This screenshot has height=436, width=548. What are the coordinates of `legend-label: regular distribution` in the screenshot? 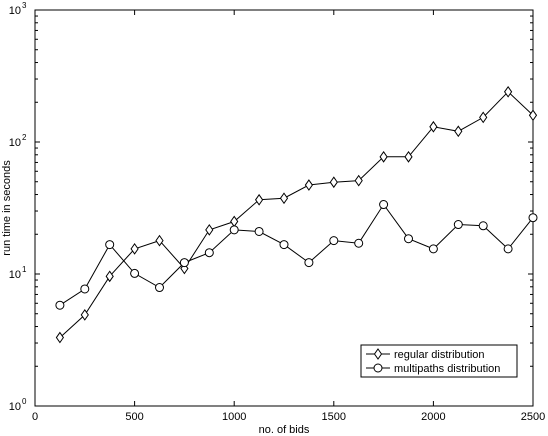 It's located at (439, 355).